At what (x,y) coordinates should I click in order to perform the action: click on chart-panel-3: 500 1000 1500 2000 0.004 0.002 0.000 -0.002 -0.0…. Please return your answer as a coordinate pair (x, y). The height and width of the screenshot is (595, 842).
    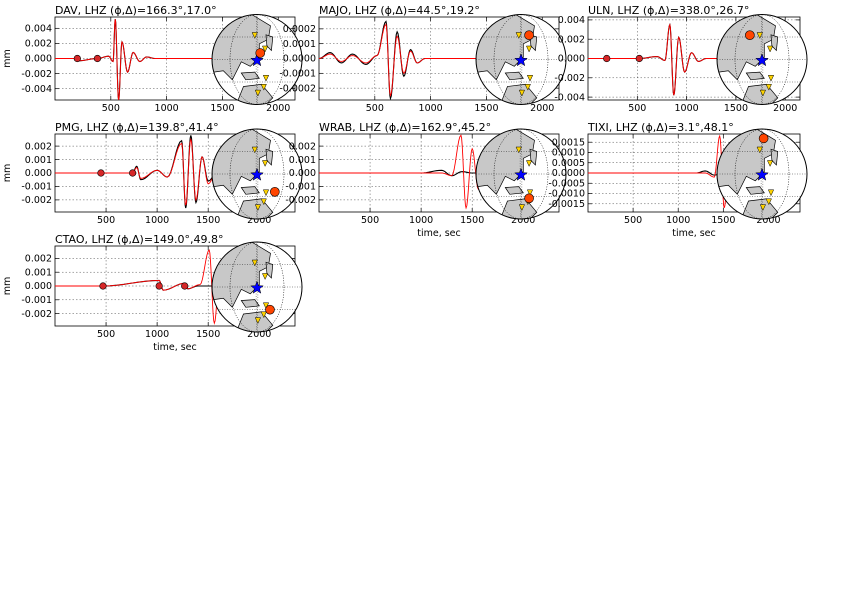
    Looking at the image, I should click on (681, 59).